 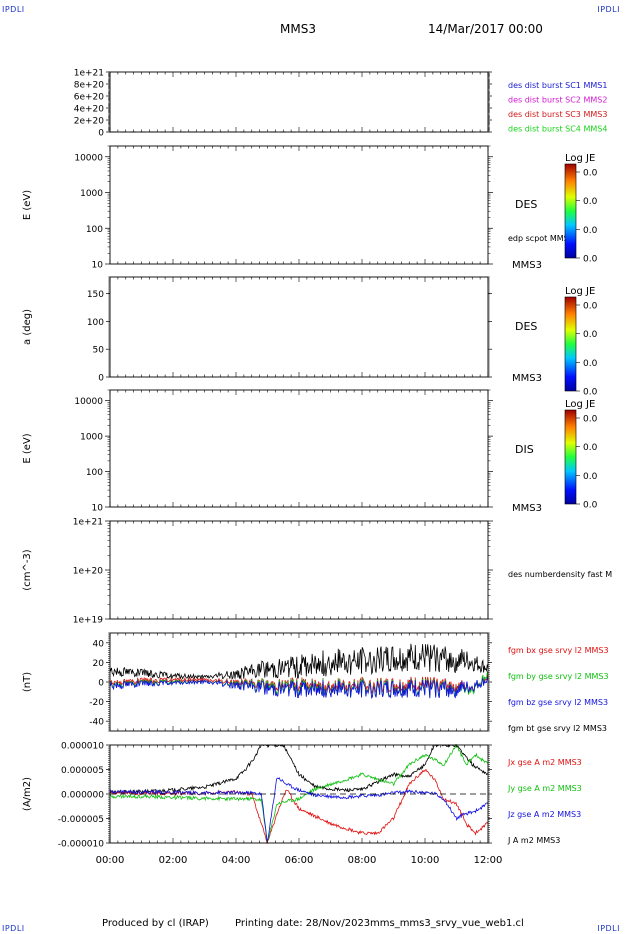 What do you see at coordinates (299, 860) in the screenshot?
I see `x-tick-label: 06:00` at bounding box center [299, 860].